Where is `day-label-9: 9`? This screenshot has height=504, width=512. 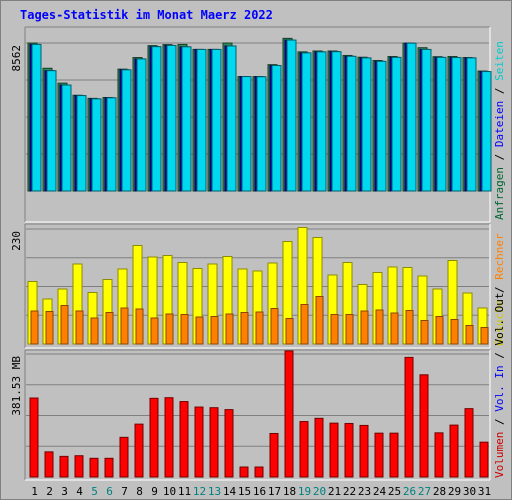
day-label-9: 9 is located at coordinates (154, 491).